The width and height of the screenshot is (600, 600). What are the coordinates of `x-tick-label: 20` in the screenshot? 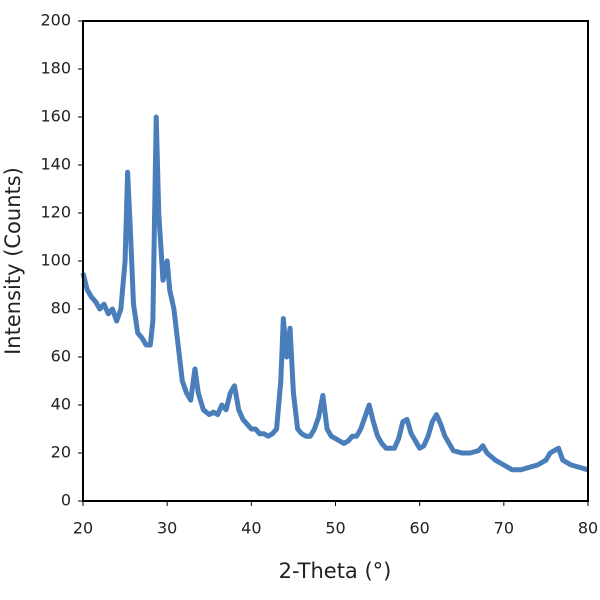 It's located at (83, 528).